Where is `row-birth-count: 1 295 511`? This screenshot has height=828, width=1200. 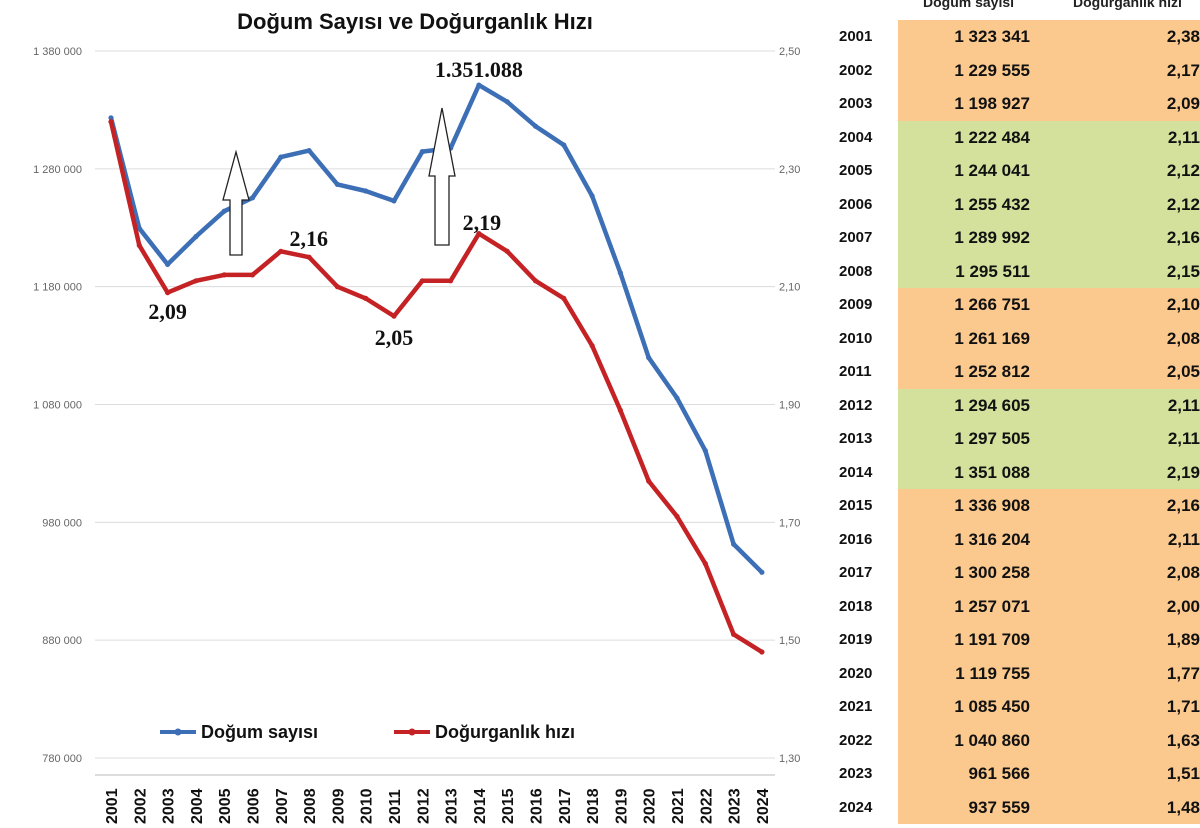 row-birth-count: 1 295 511 is located at coordinates (992, 271).